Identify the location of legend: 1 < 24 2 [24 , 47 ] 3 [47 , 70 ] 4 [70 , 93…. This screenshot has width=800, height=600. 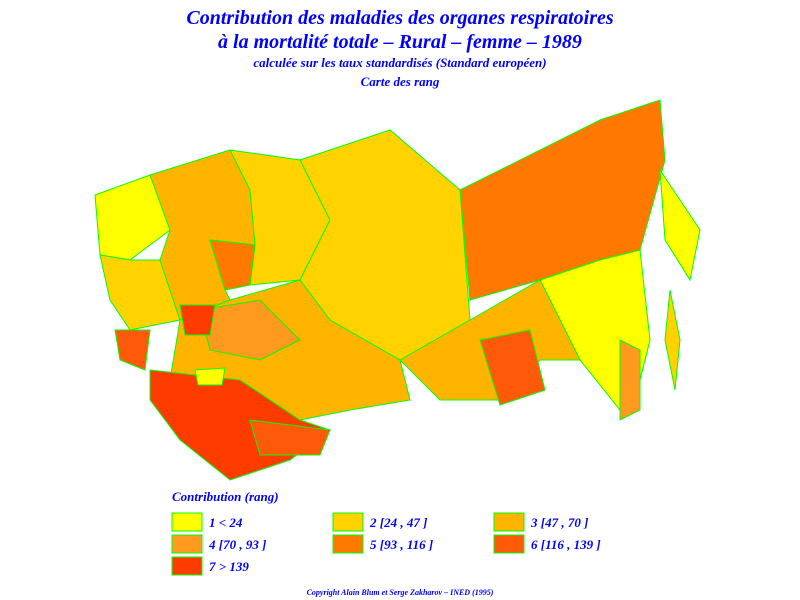
(386, 544).